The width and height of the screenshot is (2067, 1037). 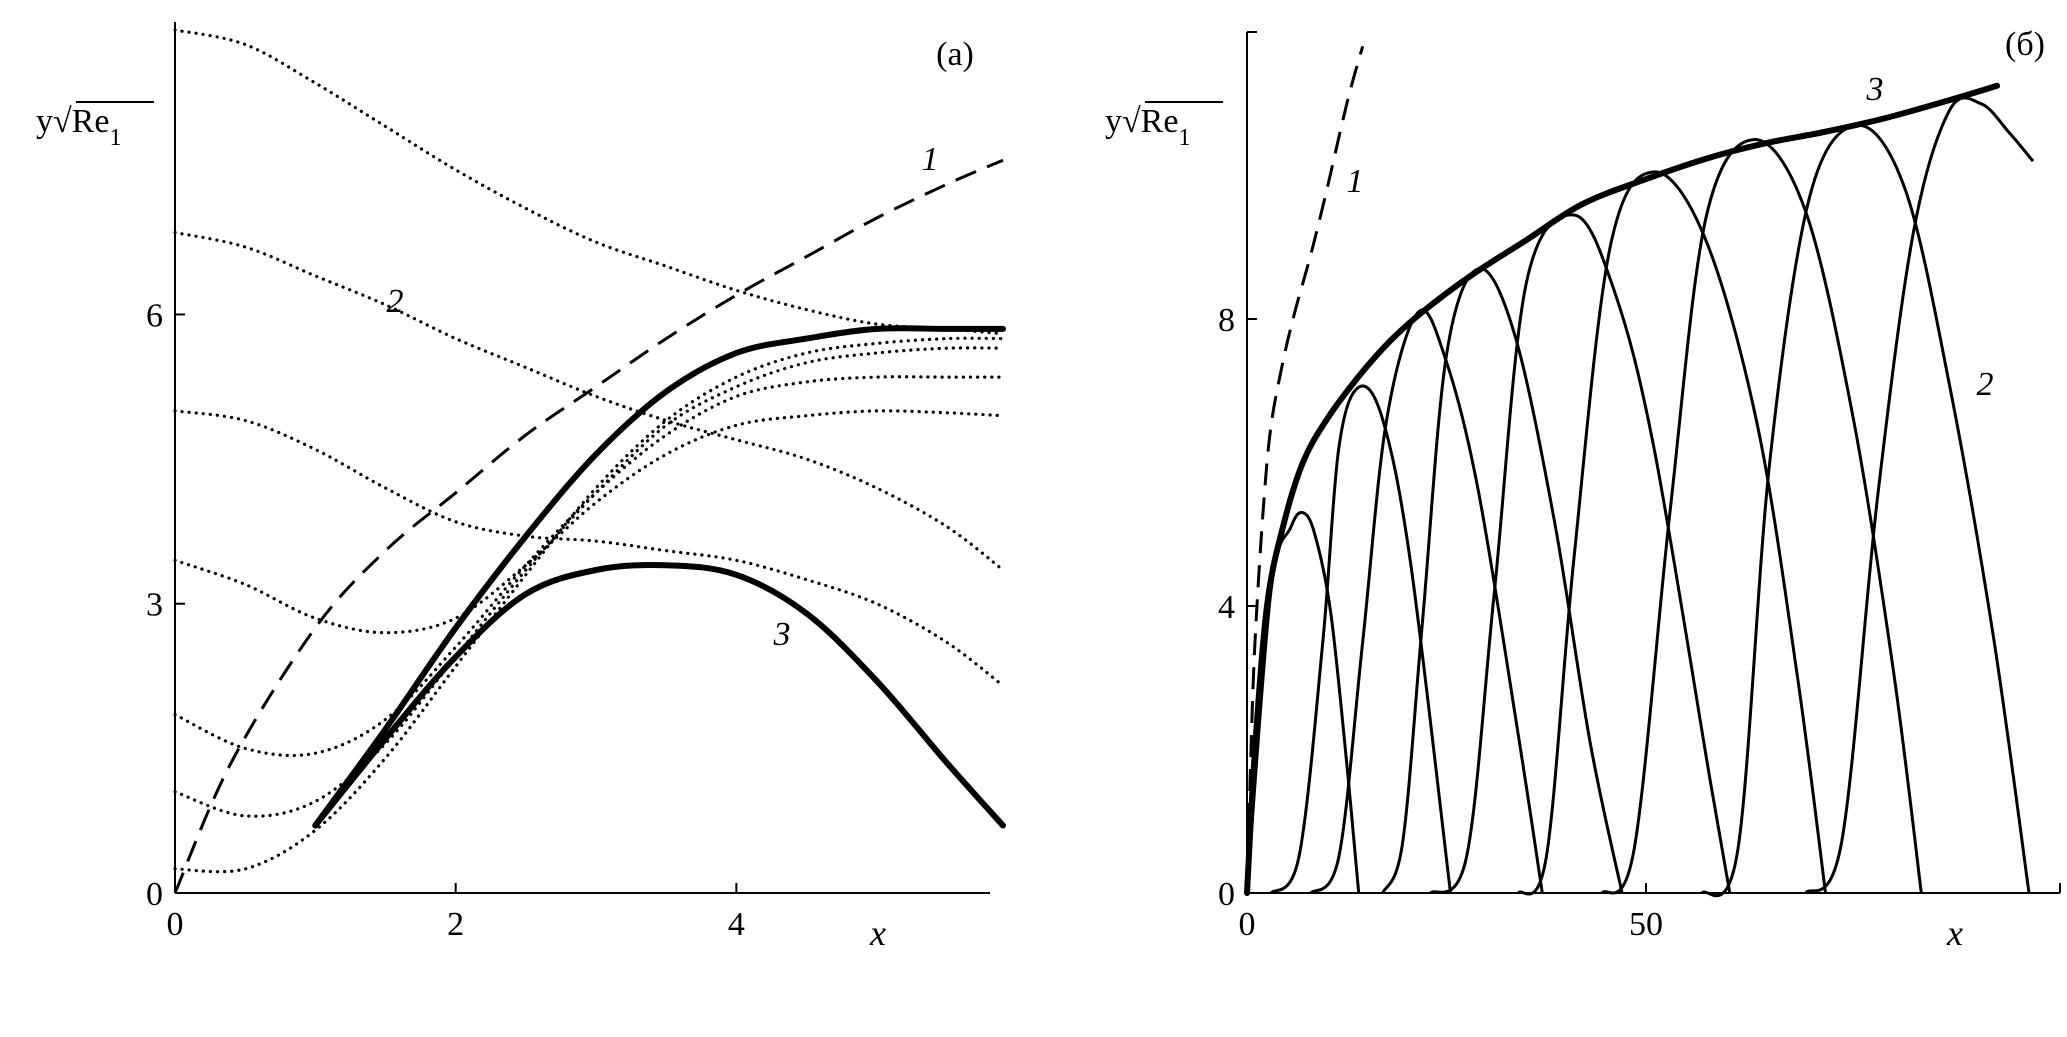 I want to click on y-tick-label: 8, so click(x=1226, y=320).